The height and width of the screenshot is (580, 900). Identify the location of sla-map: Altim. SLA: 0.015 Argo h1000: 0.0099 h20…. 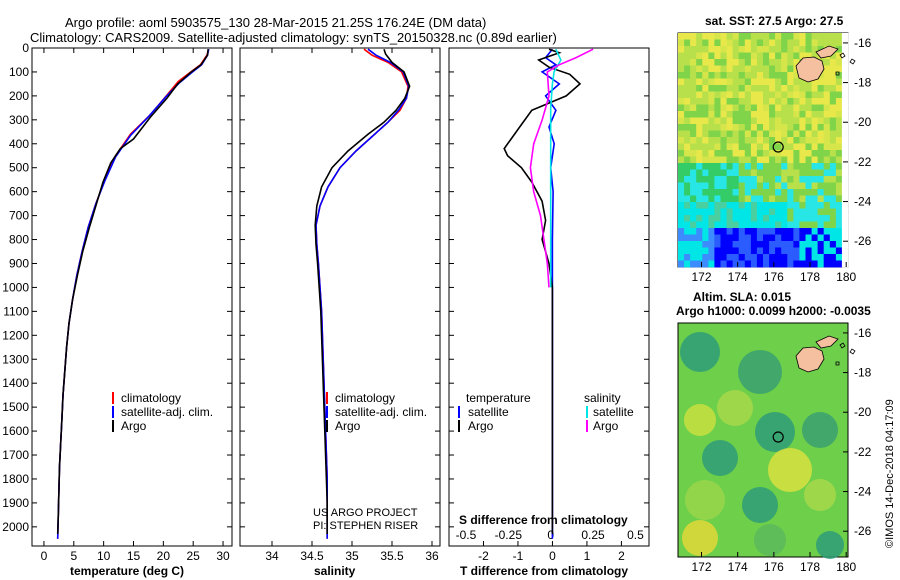
(774, 432).